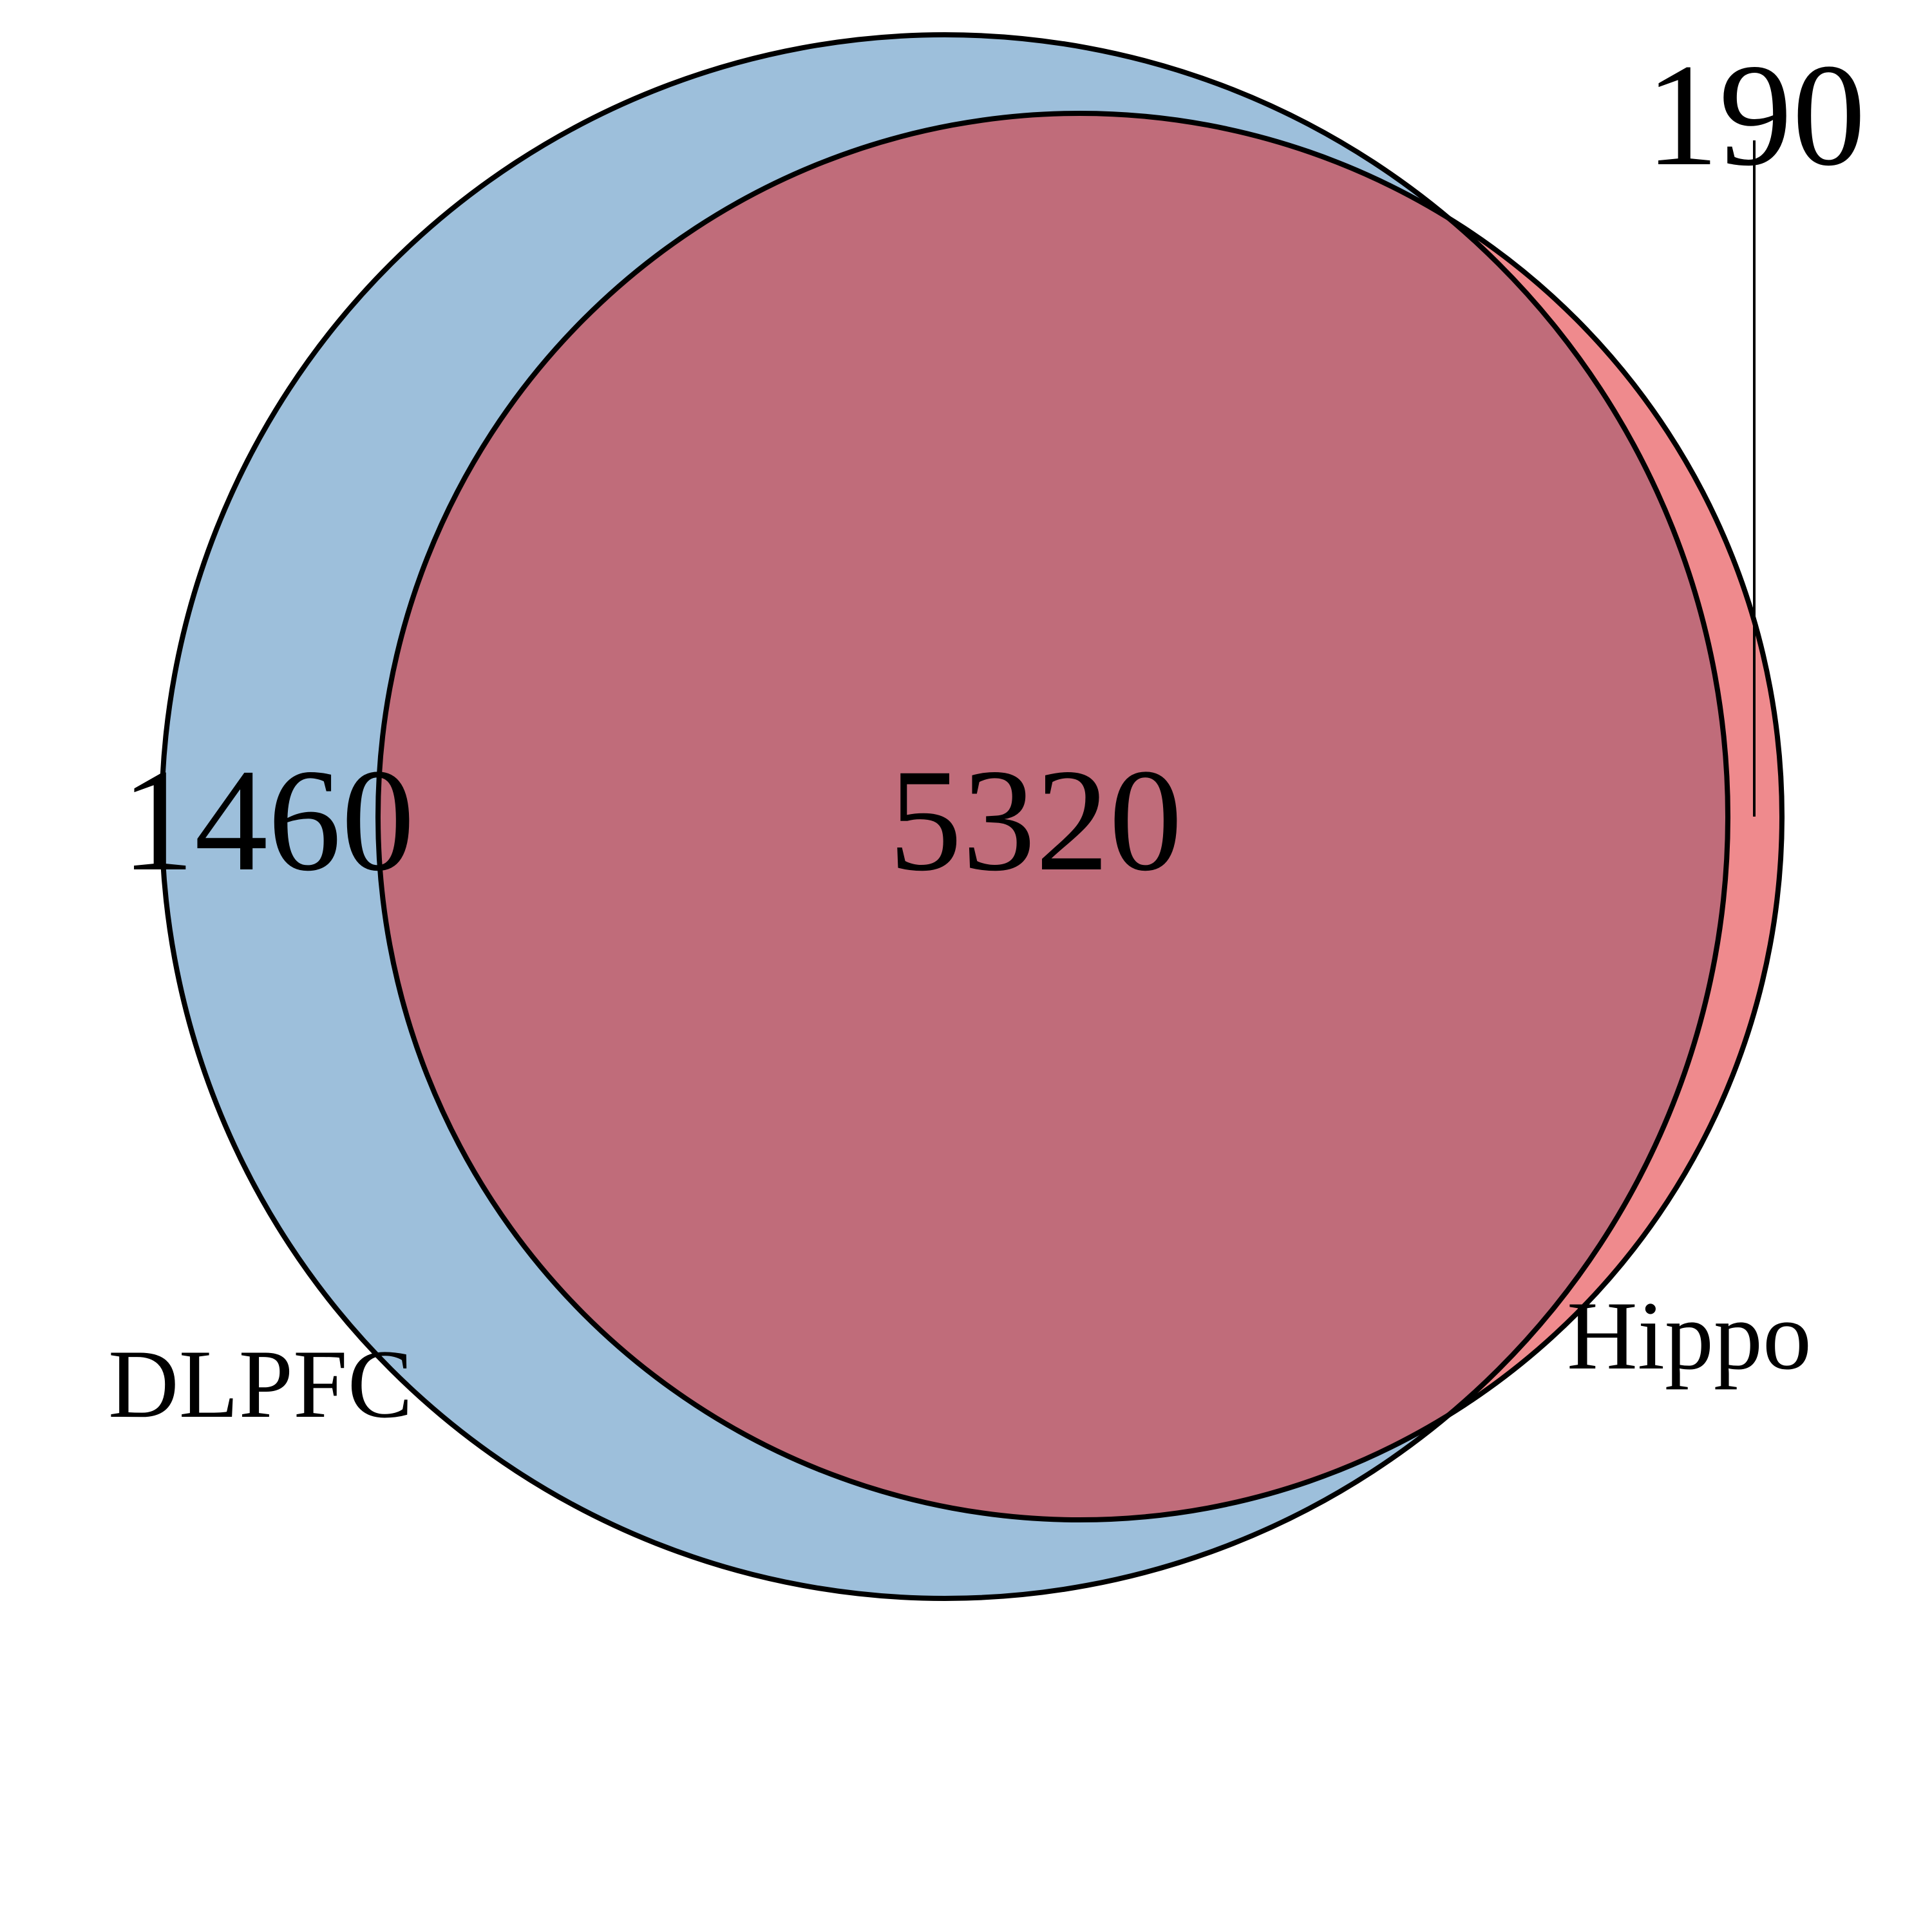 Image resolution: width=1932 pixels, height=1932 pixels. I want to click on dlpfc-only-count: 1460, so click(268, 820).